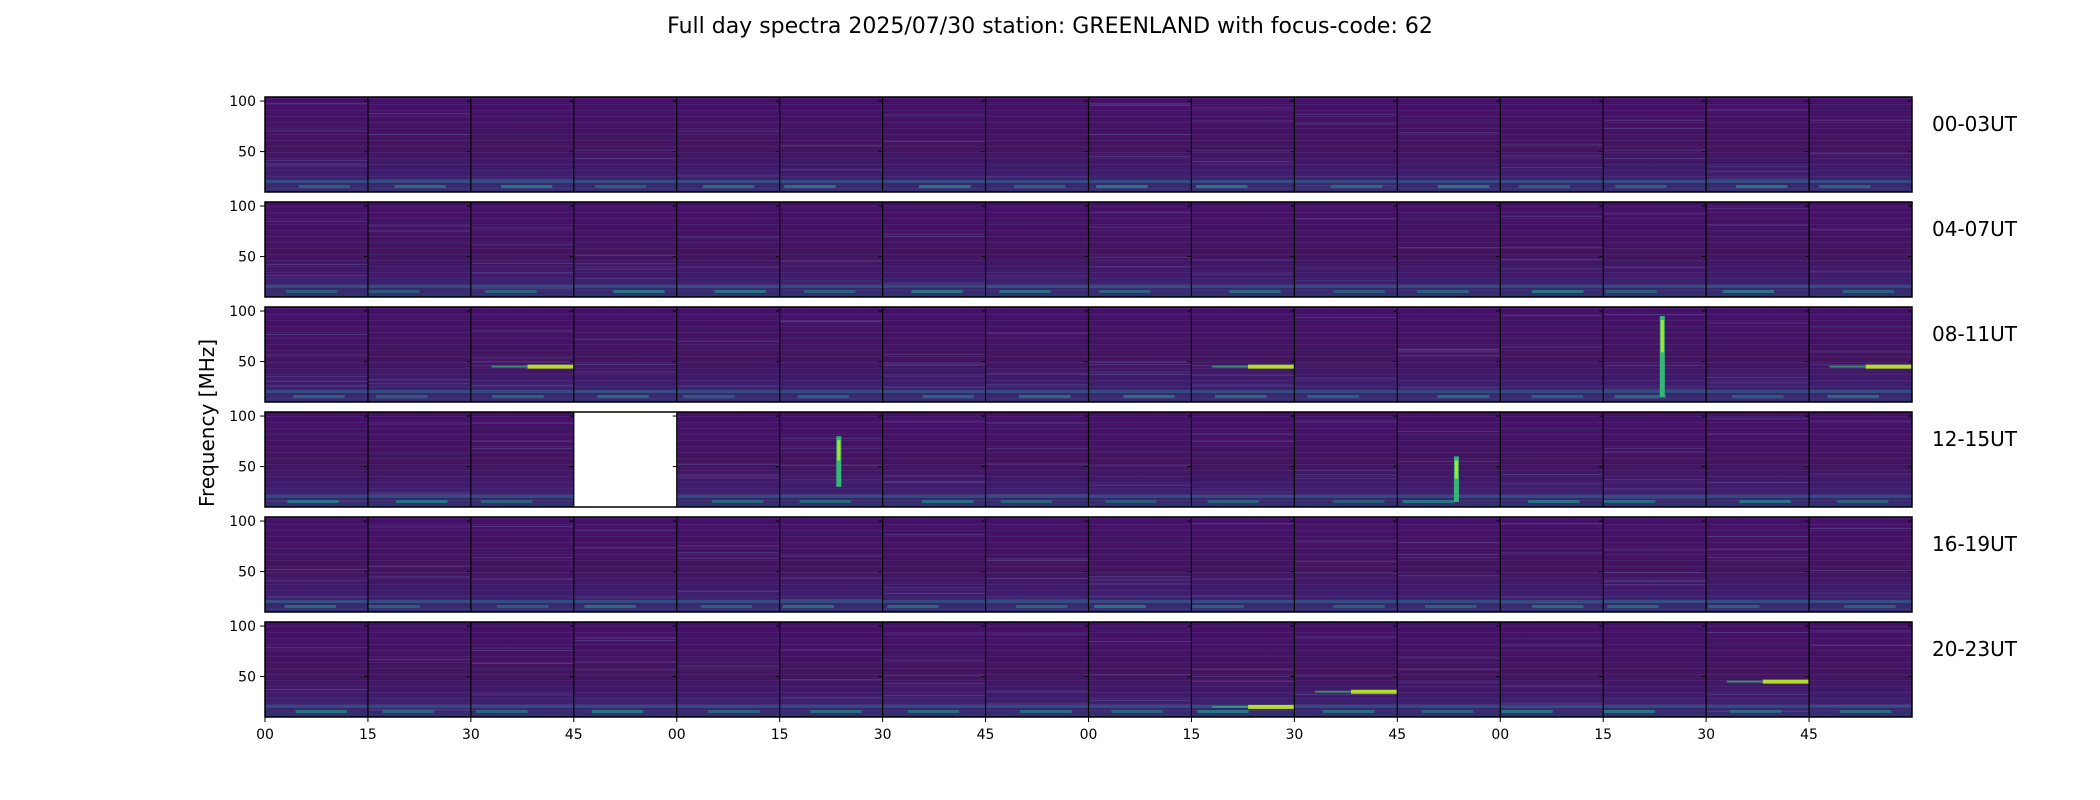  I want to click on spectra-row: 50 100 20-23UT, so click(1123, 668).